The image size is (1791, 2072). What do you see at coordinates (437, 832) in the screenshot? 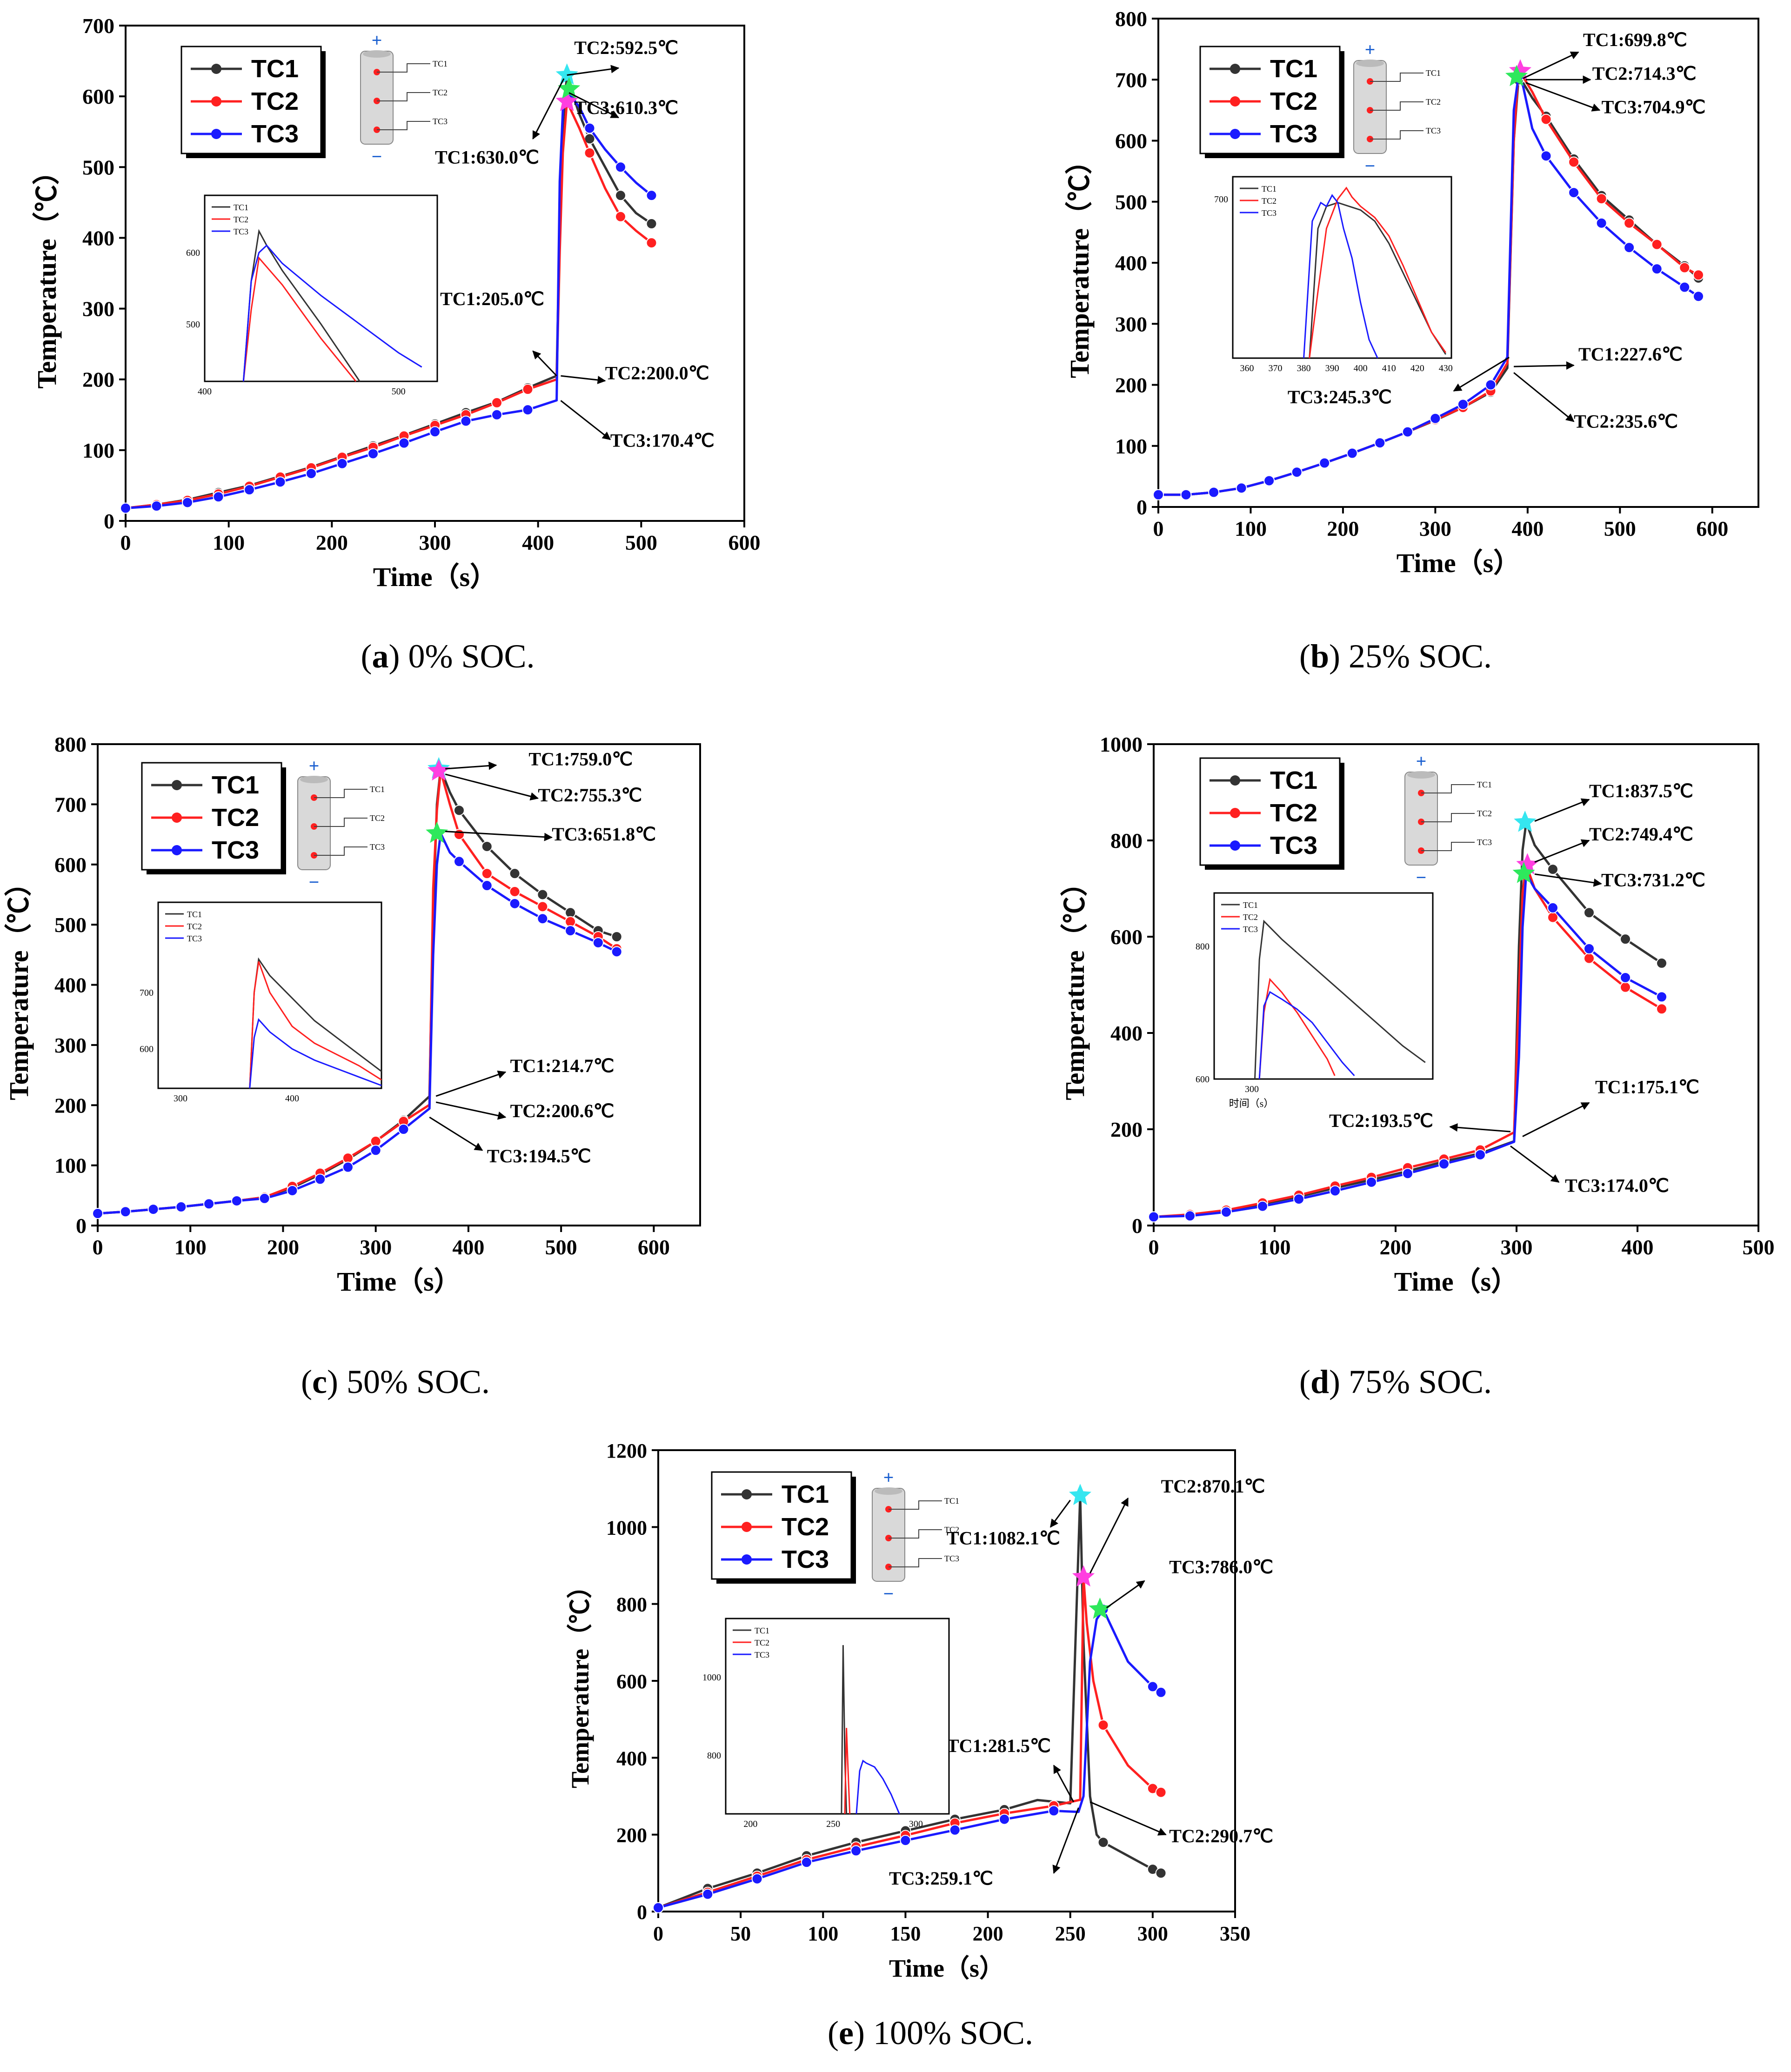
I see `peak-star` at bounding box center [437, 832].